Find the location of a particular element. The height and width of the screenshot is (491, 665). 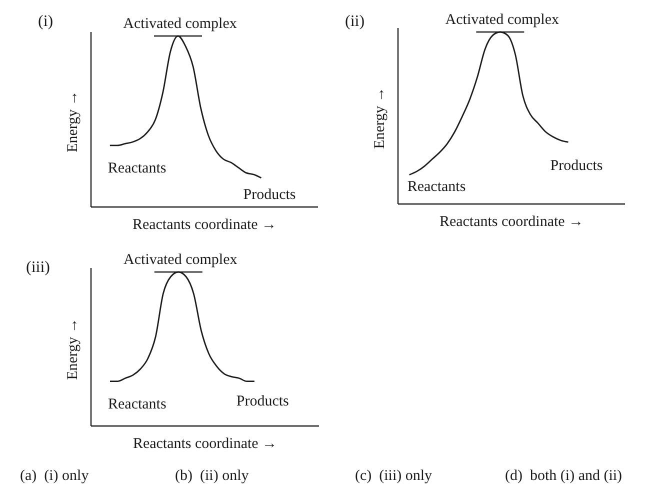

chart-title: (iii) is located at coordinates (38, 267).